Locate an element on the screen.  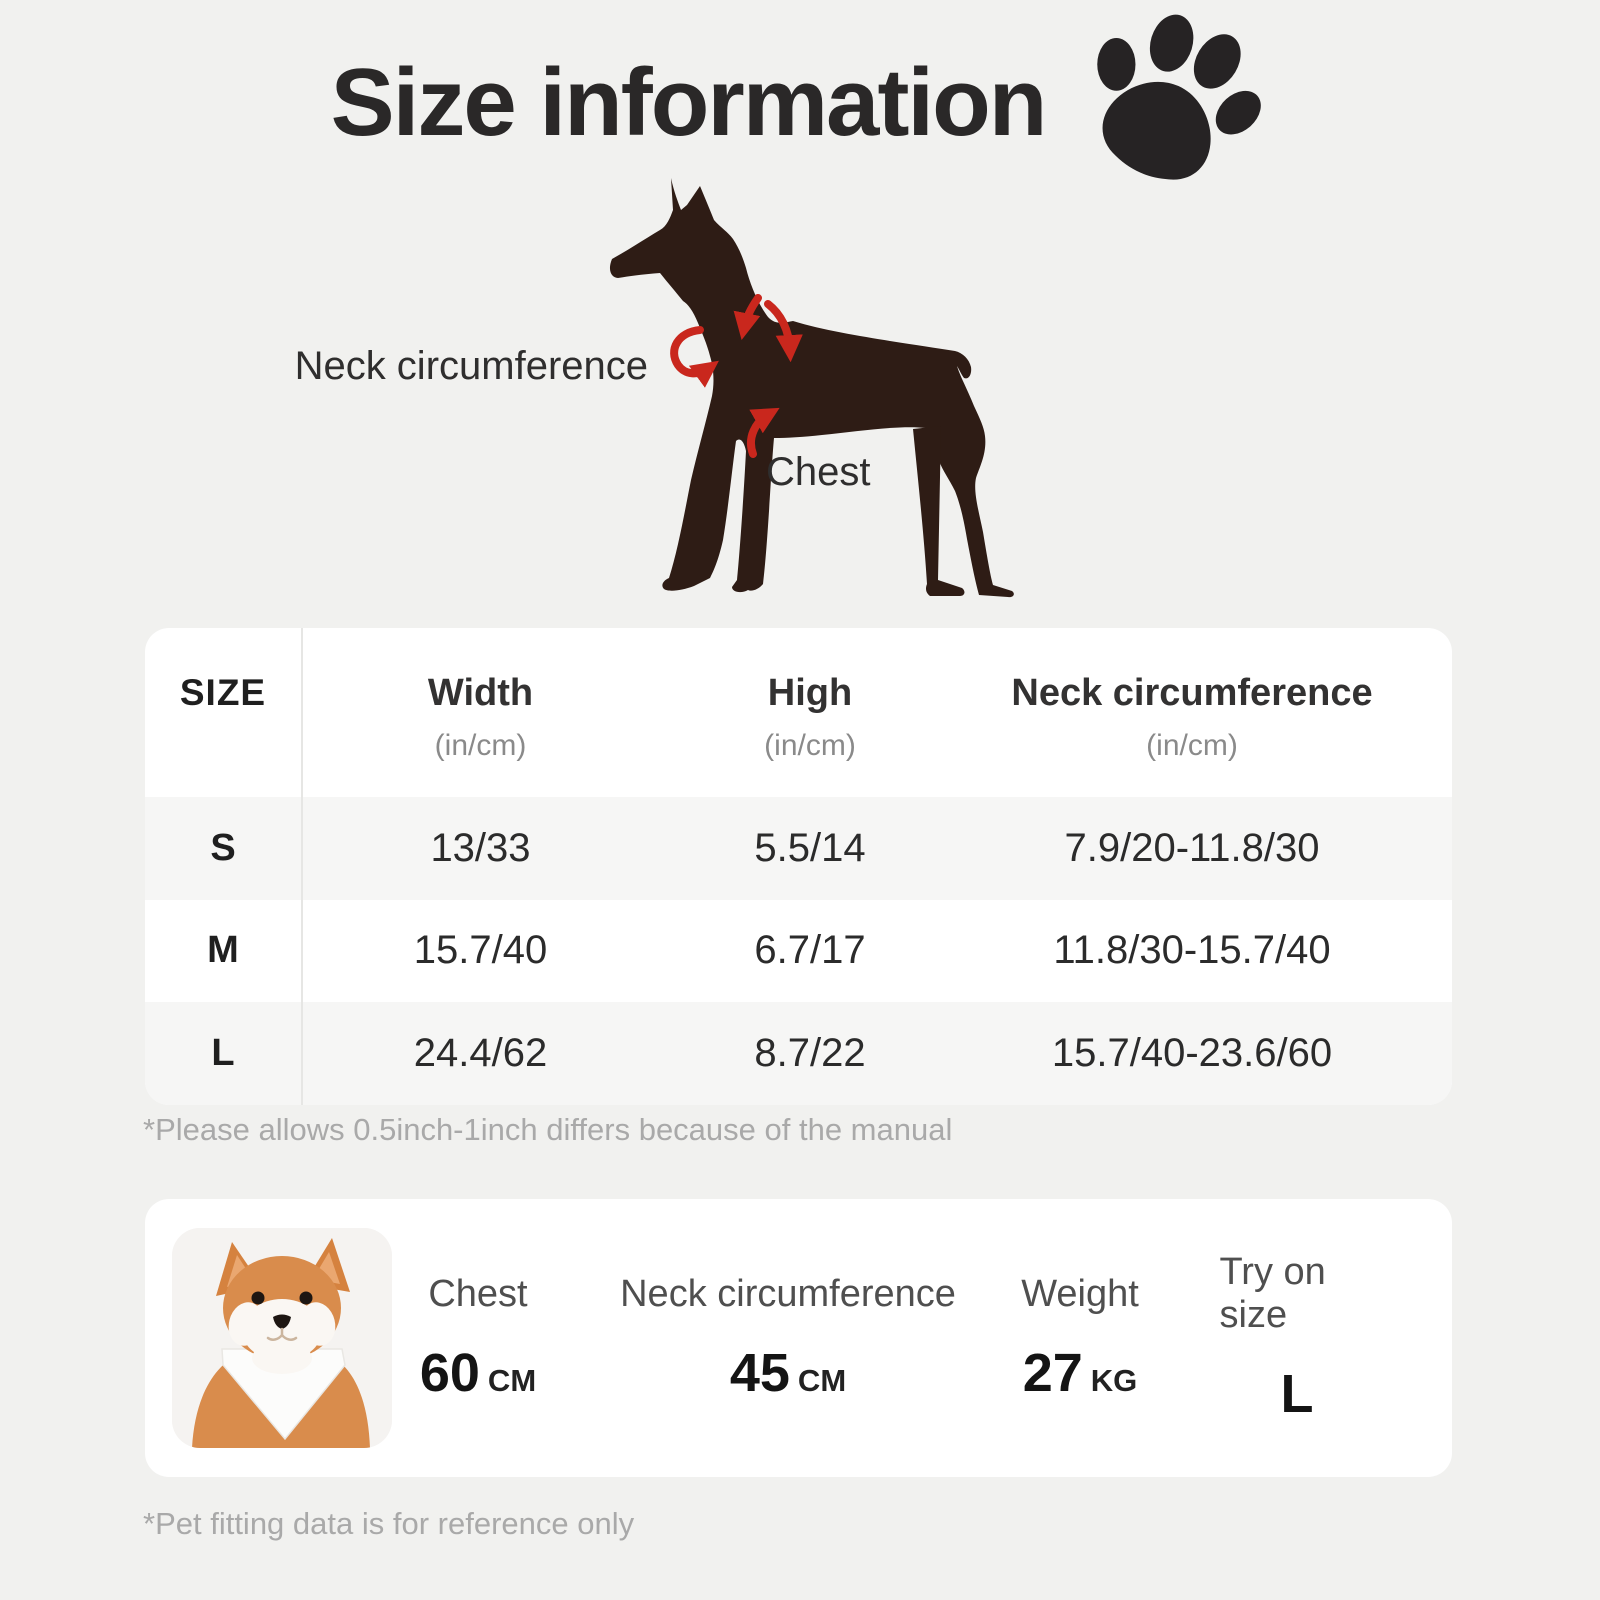
fitting-stat: Chest 60 CM is located at coordinates (478, 1338).